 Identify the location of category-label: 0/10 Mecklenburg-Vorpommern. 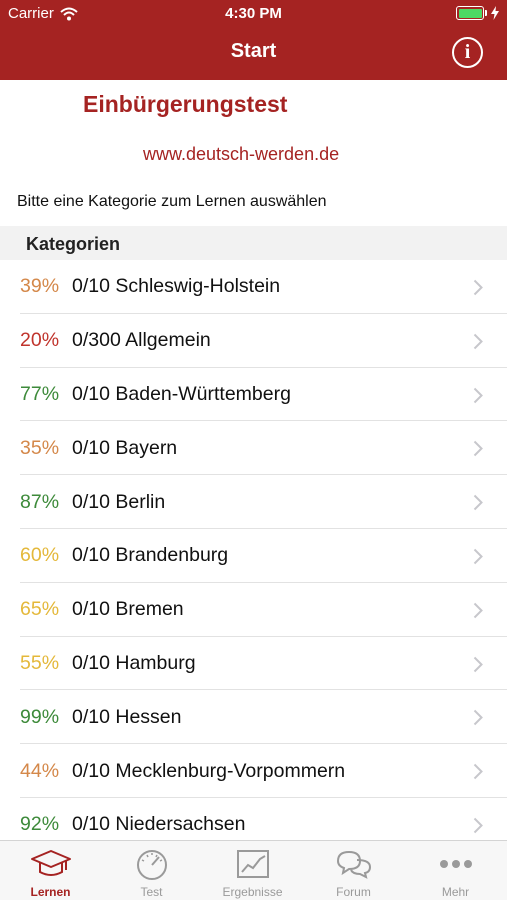
(209, 770).